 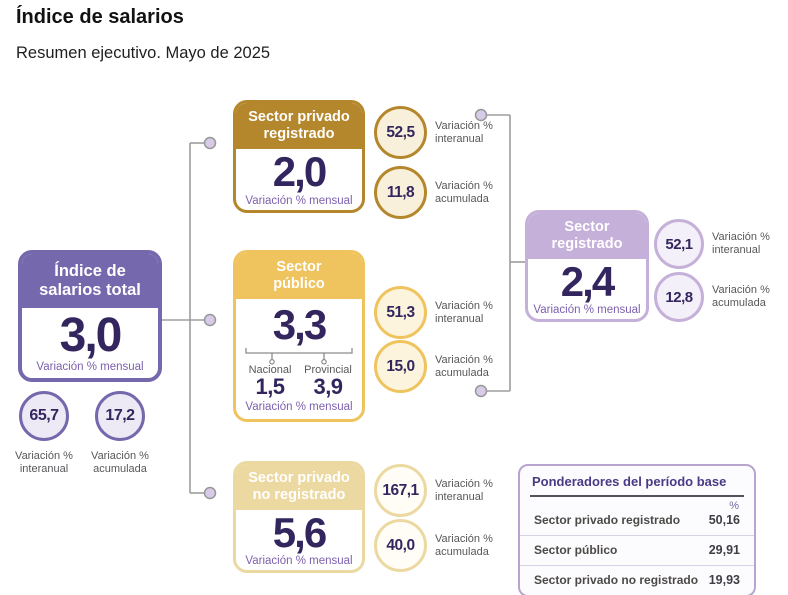 What do you see at coordinates (299, 324) in the screenshot?
I see `node-publico-monthly-value: 3,3` at bounding box center [299, 324].